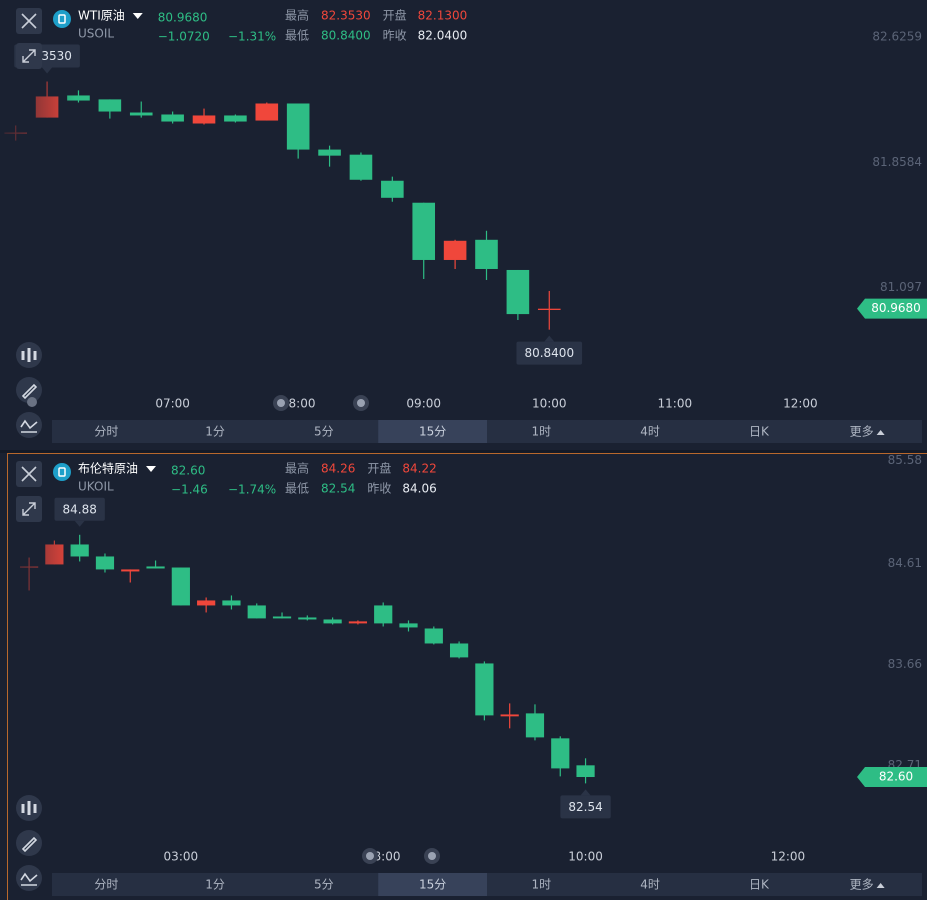 Image resolution: width=927 pixels, height=900 pixels. Describe the element at coordinates (788, 857) in the screenshot. I see `x-tick-label: 12:00` at that location.